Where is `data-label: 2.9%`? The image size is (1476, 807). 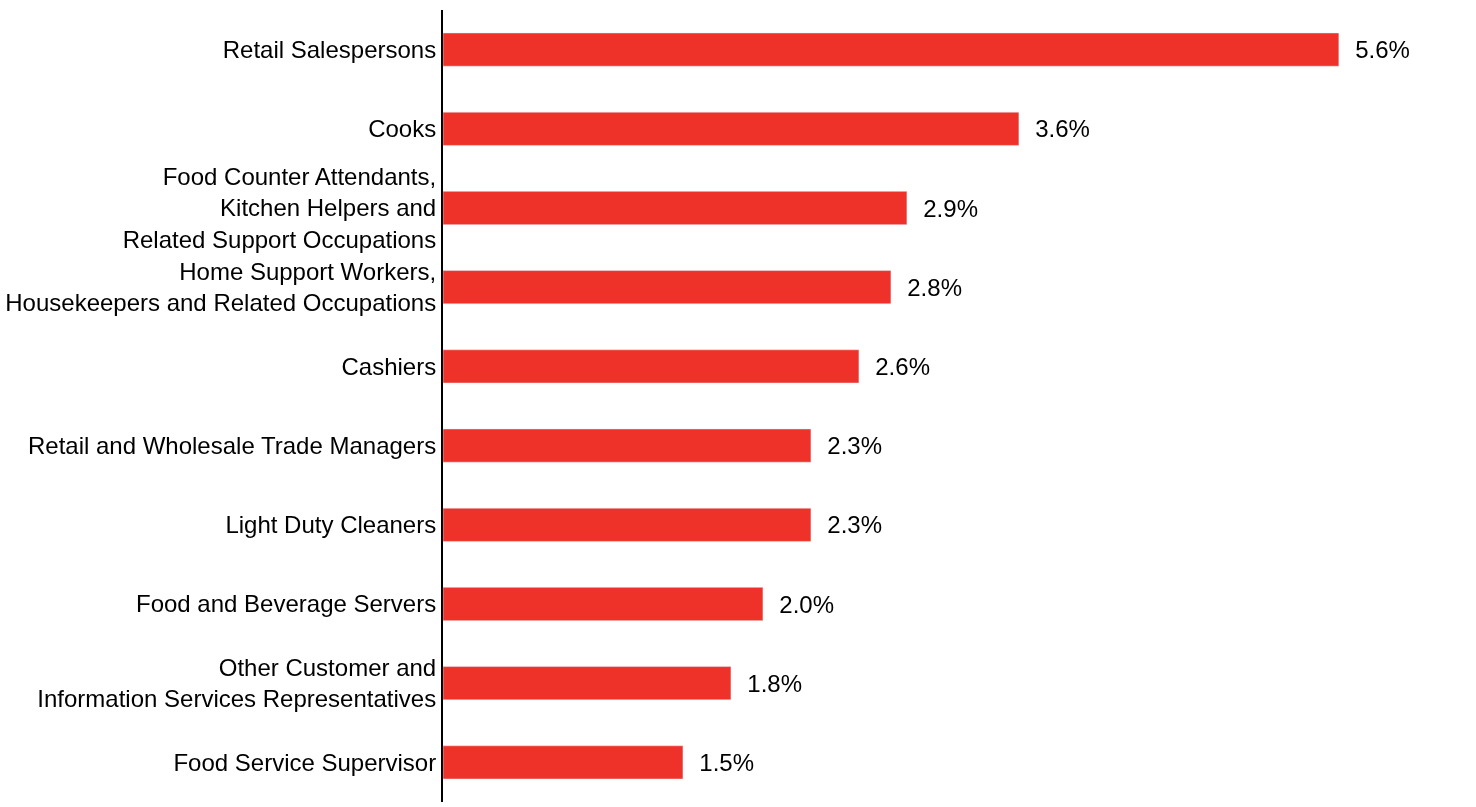 data-label: 2.9% is located at coordinates (943, 208).